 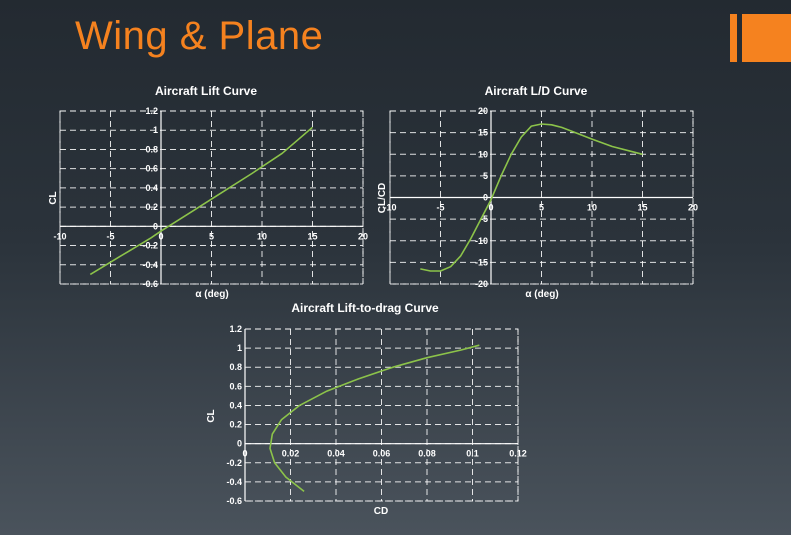 I want to click on y-tick-label: 10, so click(x=483, y=154).